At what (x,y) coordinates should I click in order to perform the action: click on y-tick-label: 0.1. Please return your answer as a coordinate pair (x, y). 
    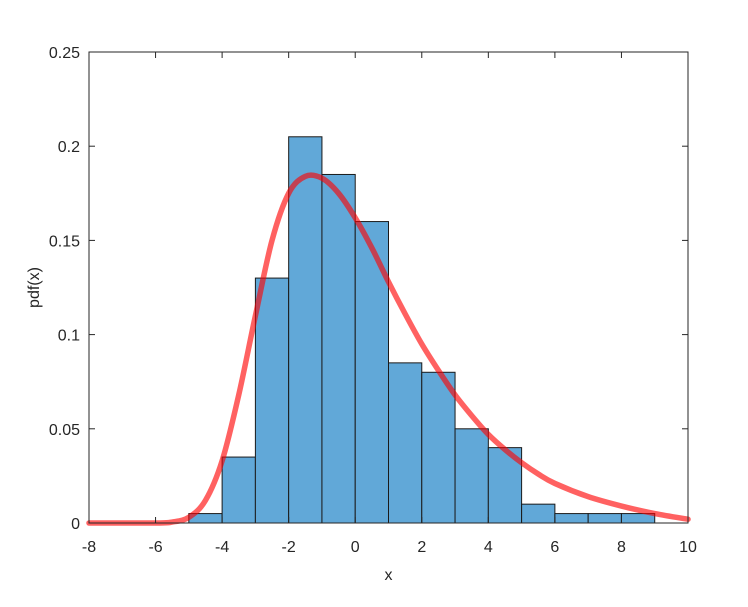
    Looking at the image, I should click on (69, 336).